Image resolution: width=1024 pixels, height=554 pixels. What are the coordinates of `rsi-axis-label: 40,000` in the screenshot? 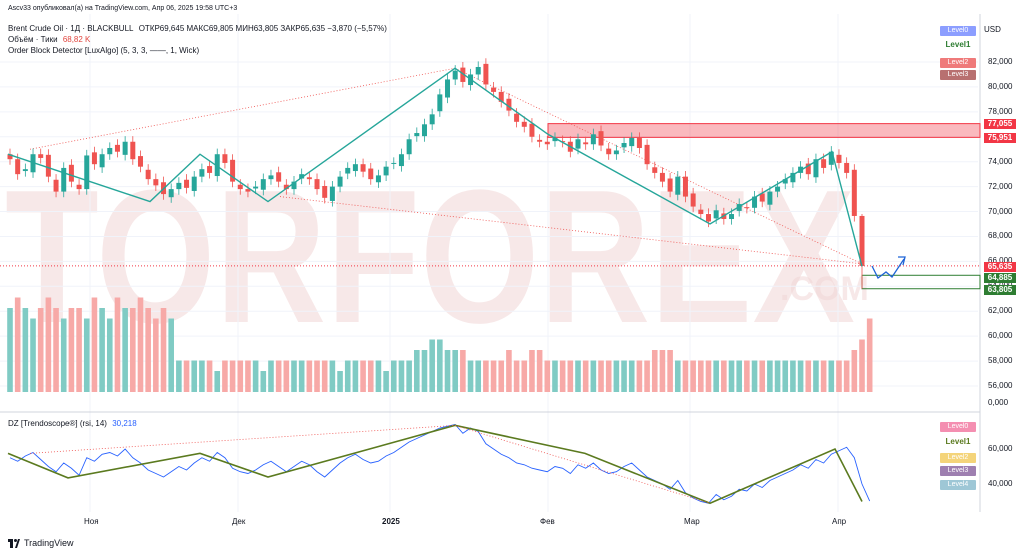 It's located at (1000, 483).